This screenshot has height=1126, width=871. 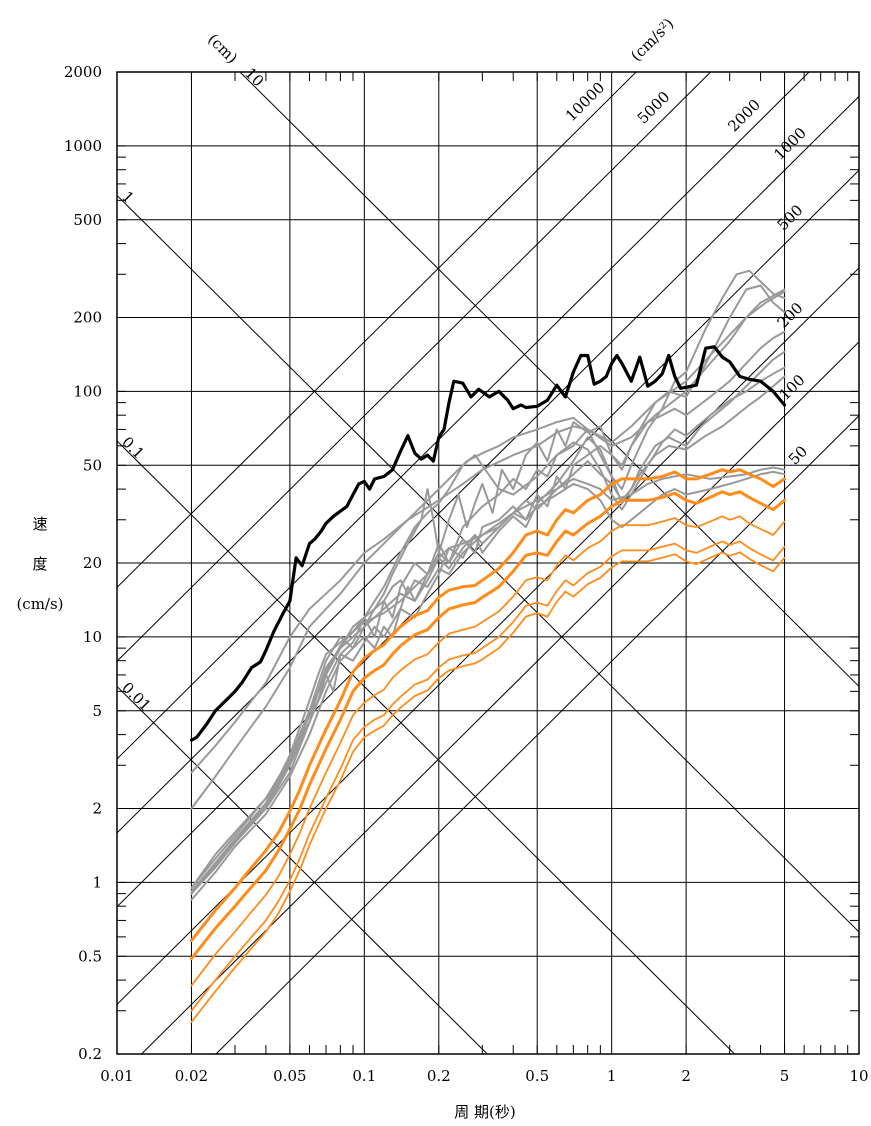 I want to click on x-tick-label: 0.05, so click(x=289, y=1076).